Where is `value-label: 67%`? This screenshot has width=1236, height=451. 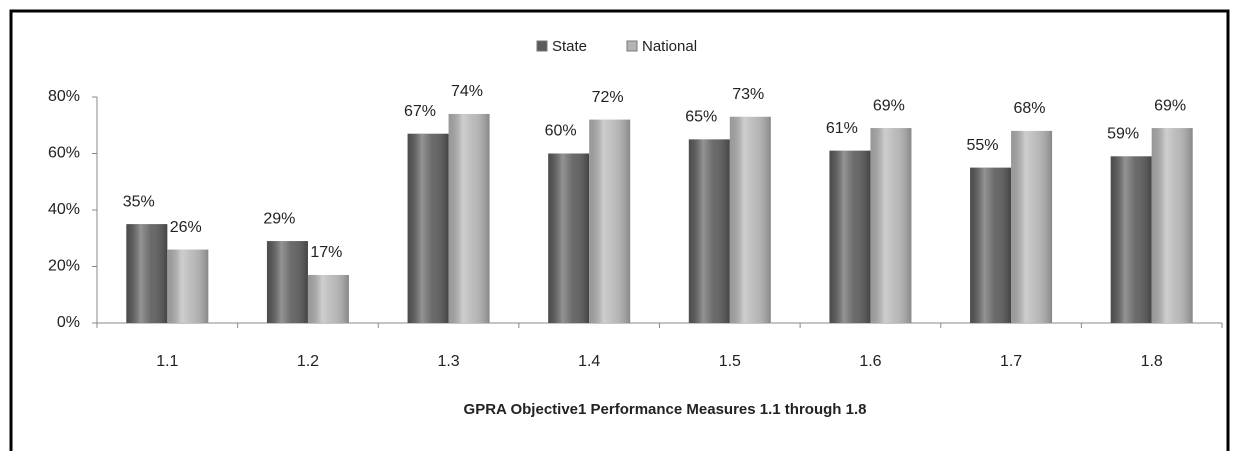
value-label: 67% is located at coordinates (420, 111).